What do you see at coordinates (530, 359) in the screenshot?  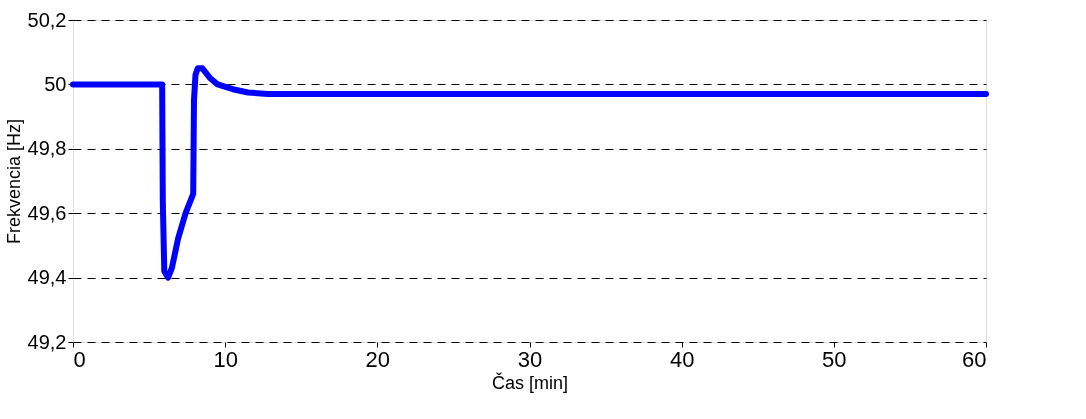 I see `x-tick-label: 30` at bounding box center [530, 359].